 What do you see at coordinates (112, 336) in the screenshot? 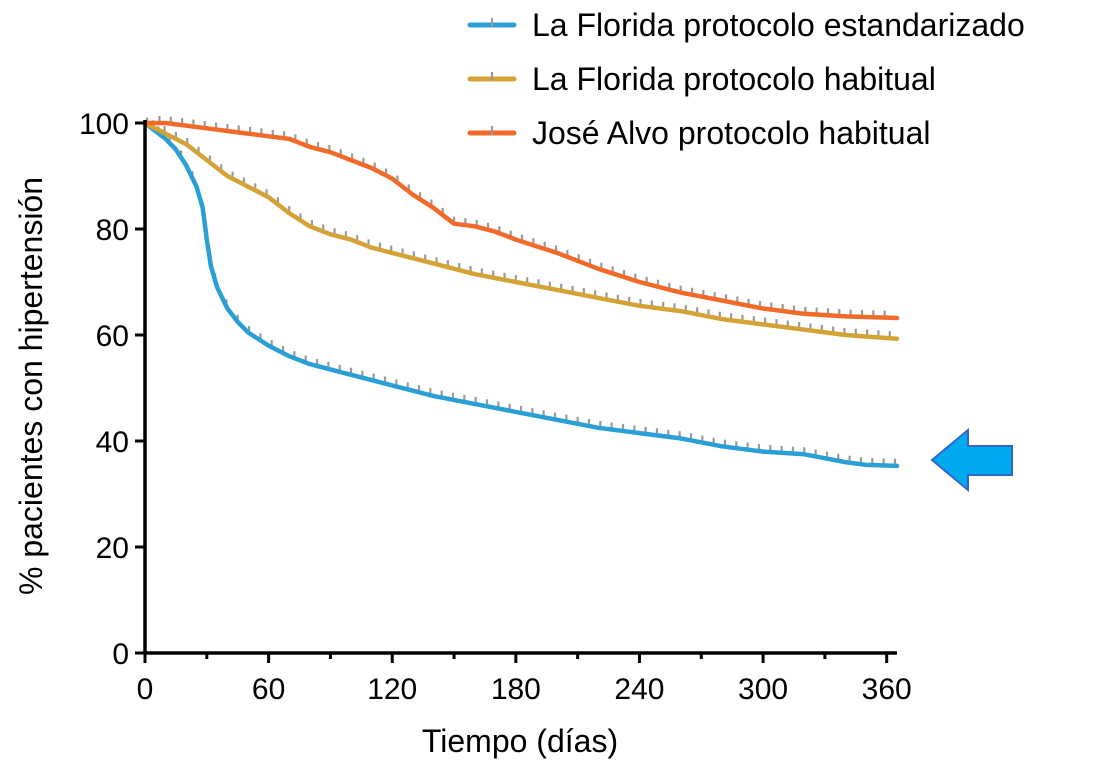
I see `y-tick-label: 60` at bounding box center [112, 336].